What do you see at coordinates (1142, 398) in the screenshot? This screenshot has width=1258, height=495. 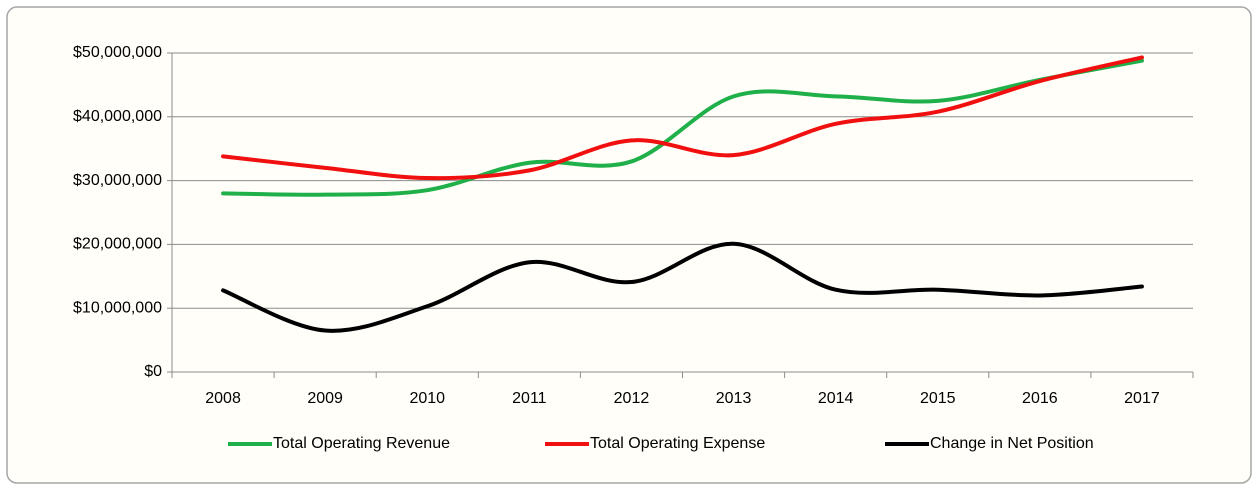 I see `x-tick-label: 2017` at bounding box center [1142, 398].